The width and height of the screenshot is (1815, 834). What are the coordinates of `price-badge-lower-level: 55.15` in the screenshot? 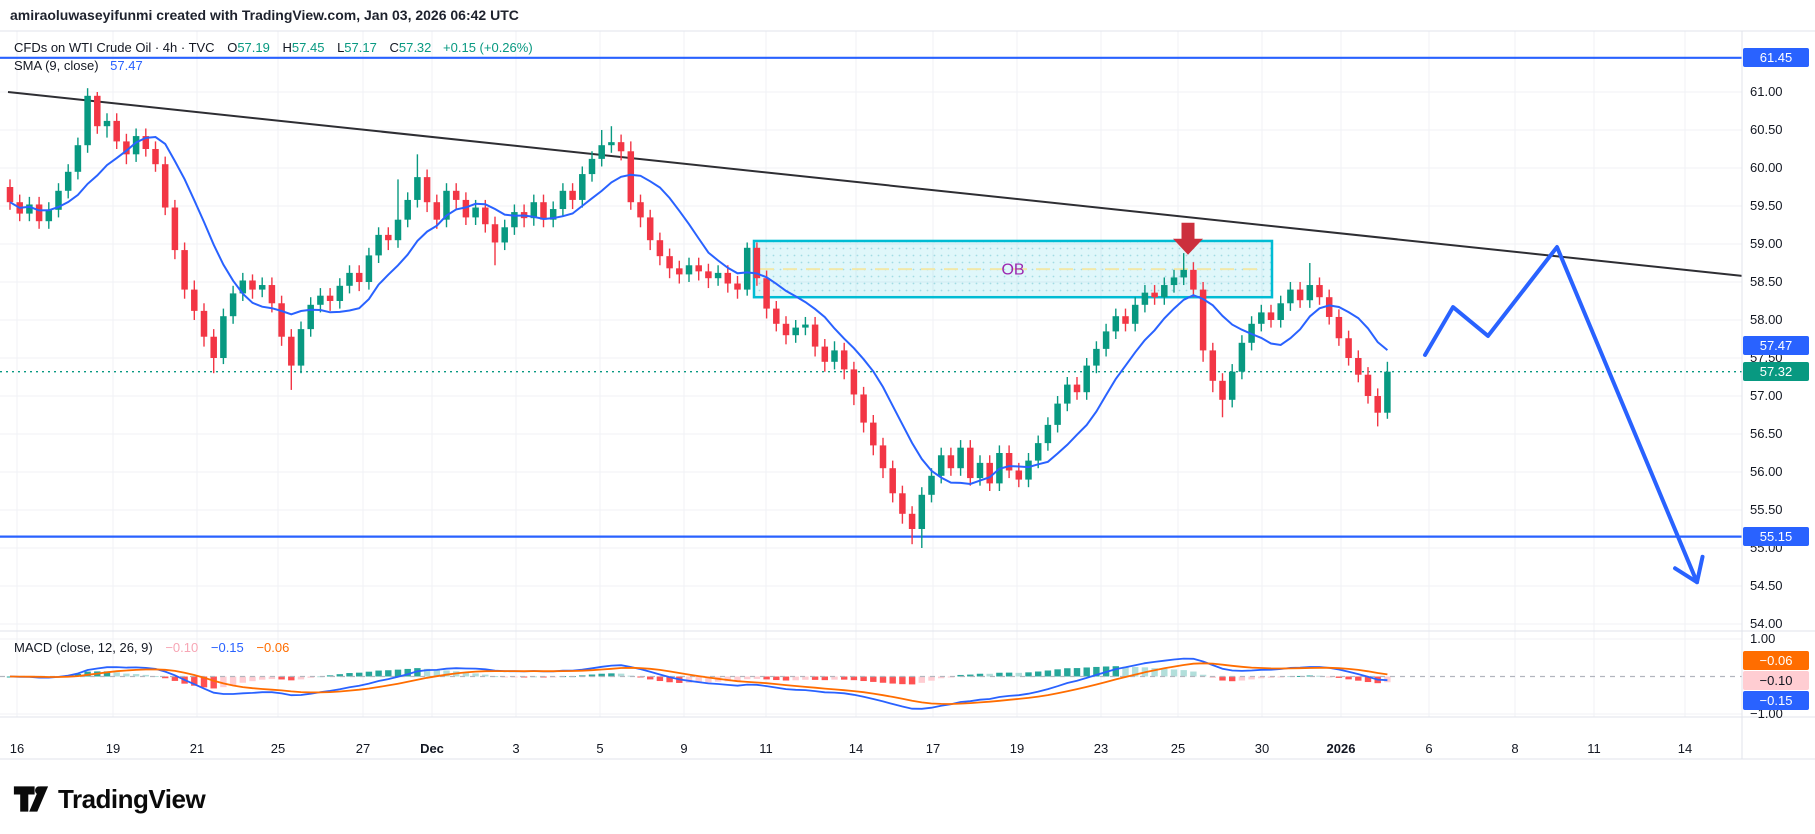 It's located at (1776, 537).